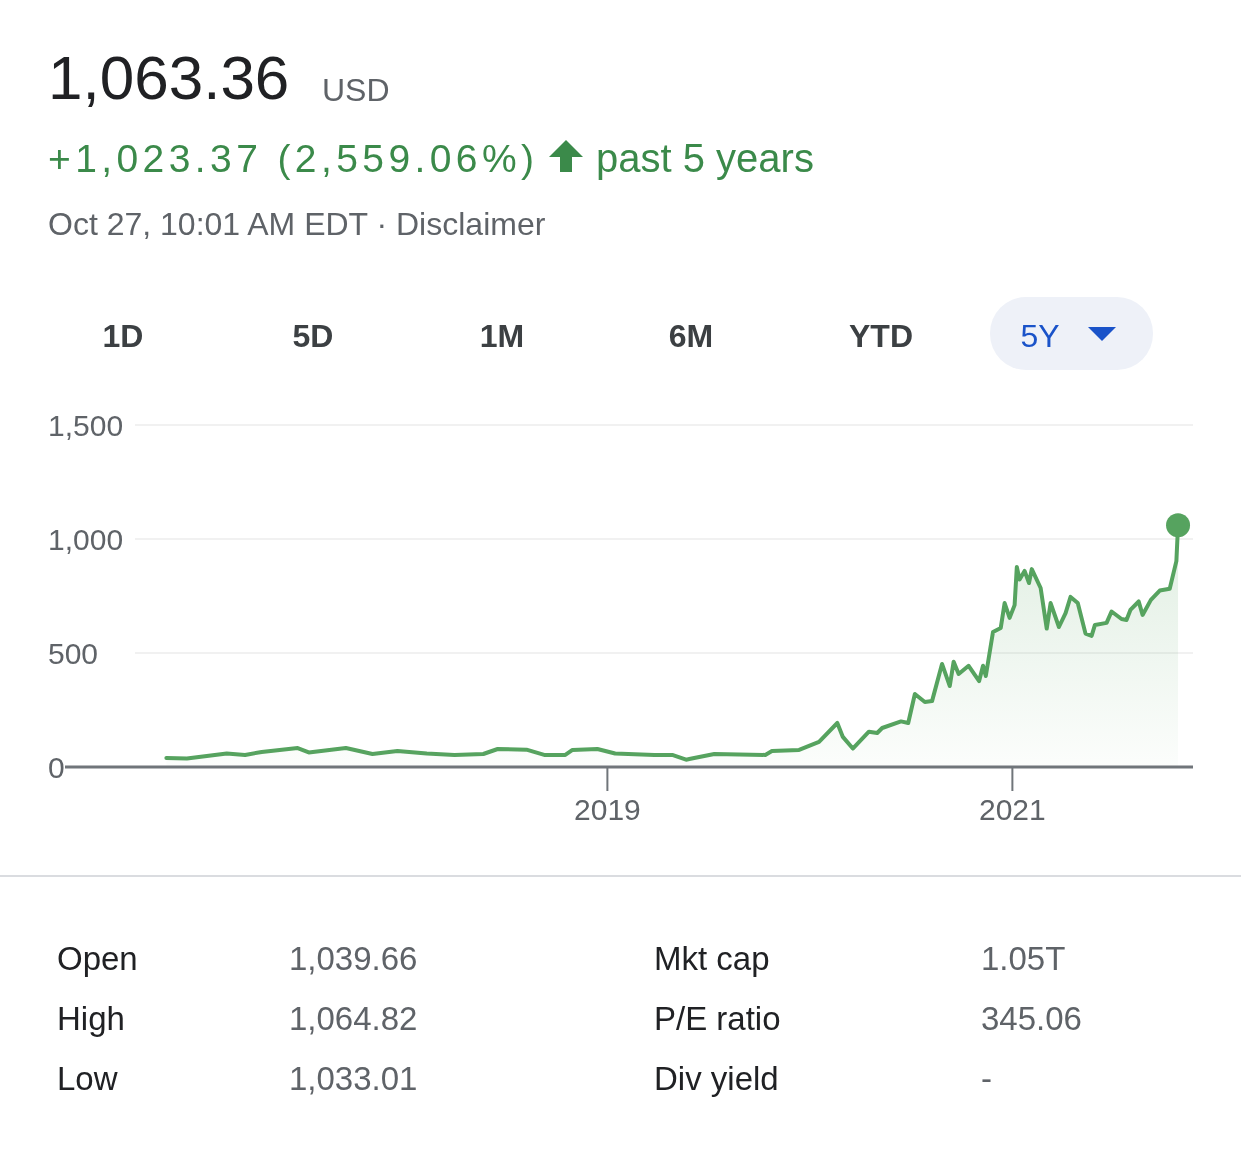  I want to click on text: 6M, so click(691, 336).